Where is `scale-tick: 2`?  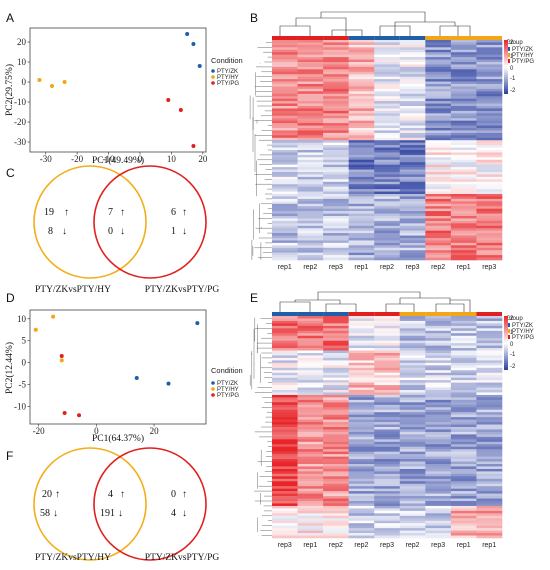
scale-tick: 2 is located at coordinates (512, 319).